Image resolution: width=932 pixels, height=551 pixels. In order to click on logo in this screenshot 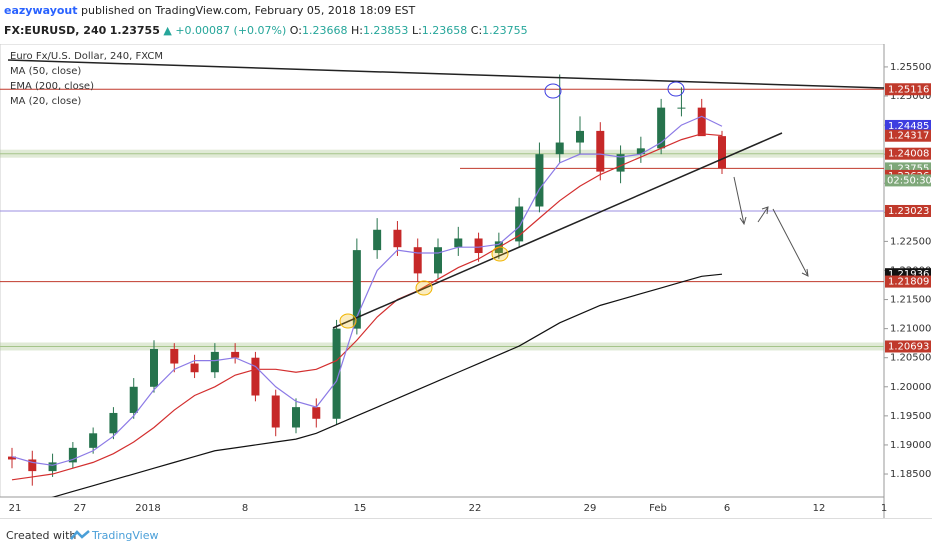, I will do `click(80, 535)`.